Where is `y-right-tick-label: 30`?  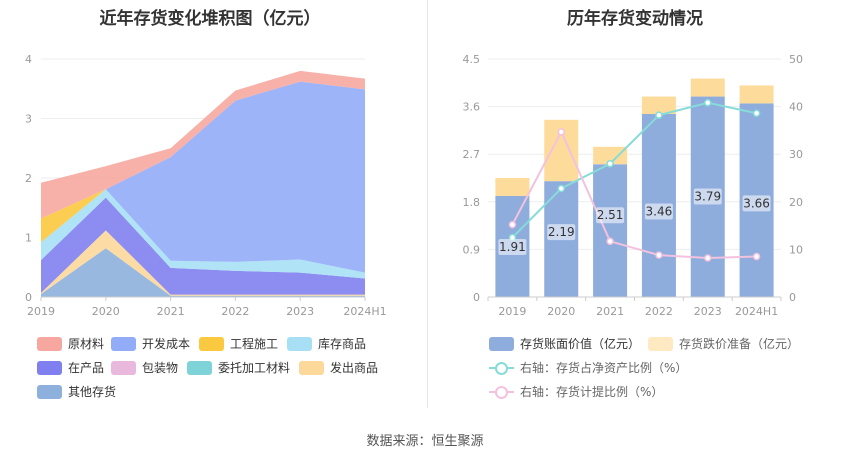
y-right-tick-label: 30 is located at coordinates (796, 154).